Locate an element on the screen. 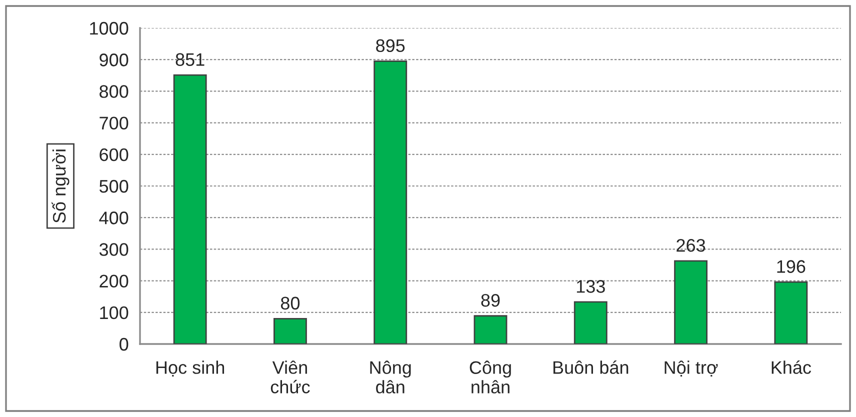 This screenshot has width=856, height=417. x-tick-label: Buôn bán is located at coordinates (590, 367).